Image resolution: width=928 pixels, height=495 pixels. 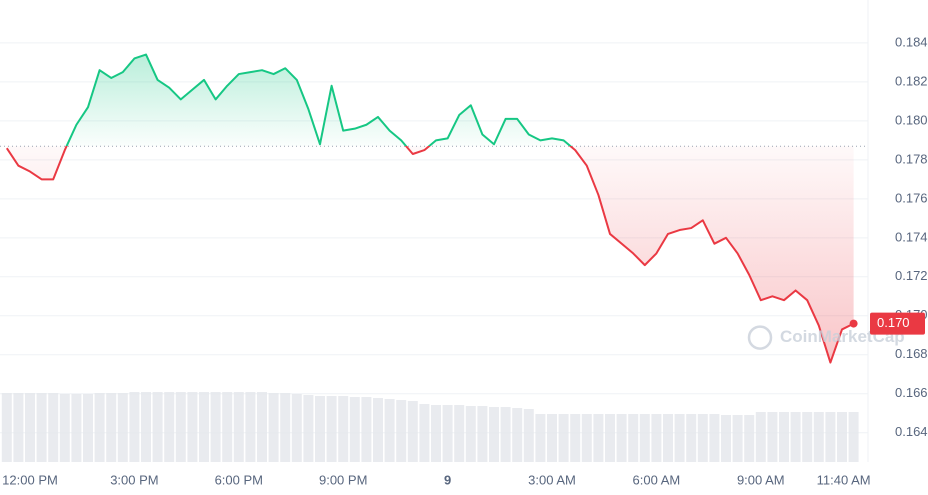 I want to click on y-tick-label: 0.164, so click(x=911, y=431).